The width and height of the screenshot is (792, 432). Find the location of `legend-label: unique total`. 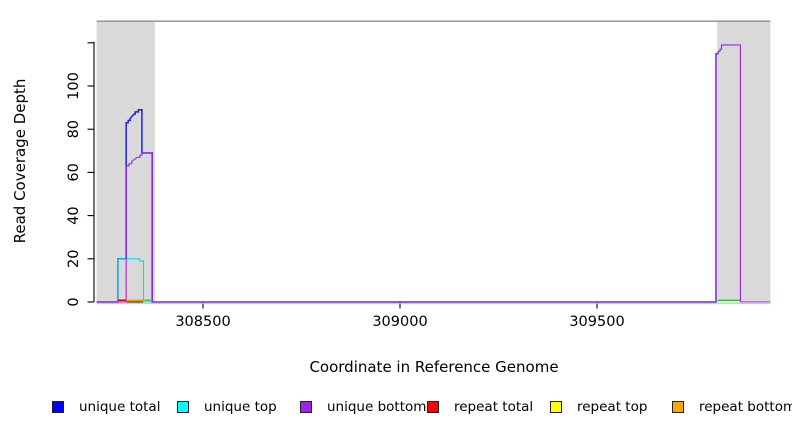

legend-label: unique total is located at coordinates (120, 407).